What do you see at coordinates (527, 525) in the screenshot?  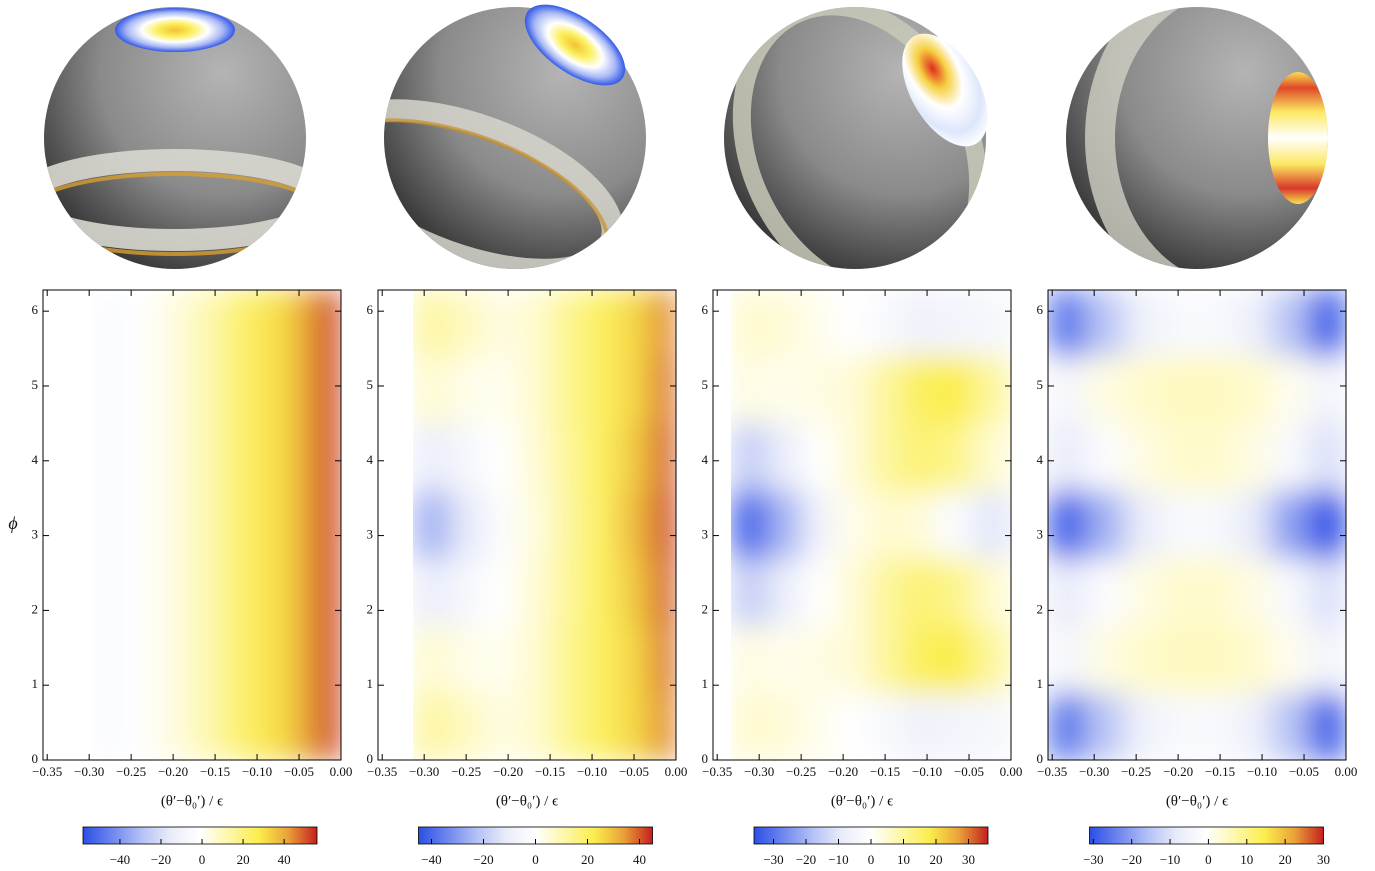 I see `plot-frame` at bounding box center [527, 525].